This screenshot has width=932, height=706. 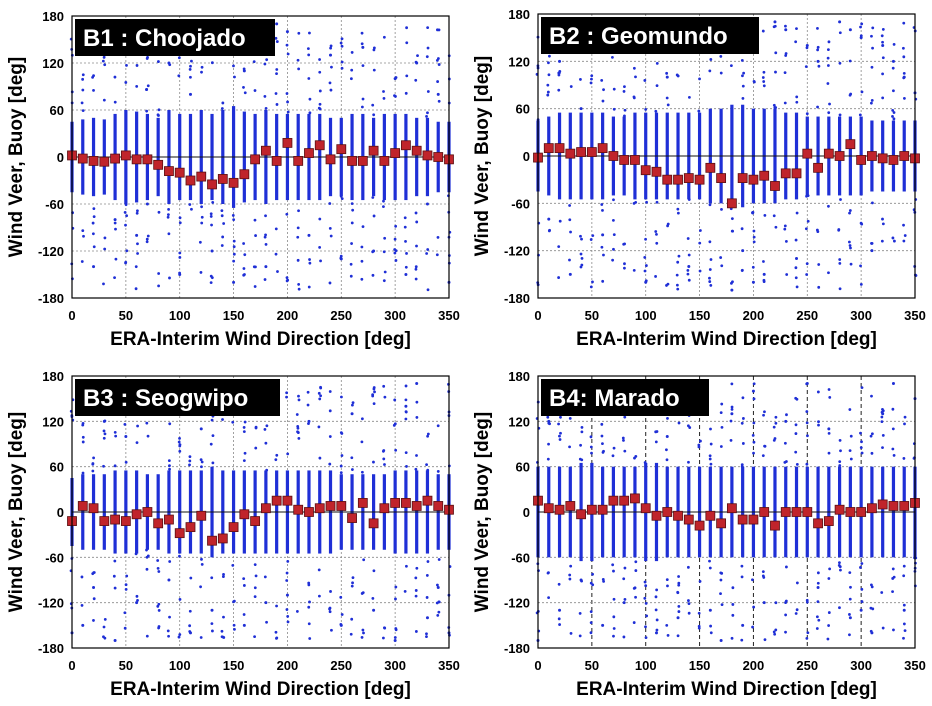 I want to click on title-box, so click(x=625, y=397).